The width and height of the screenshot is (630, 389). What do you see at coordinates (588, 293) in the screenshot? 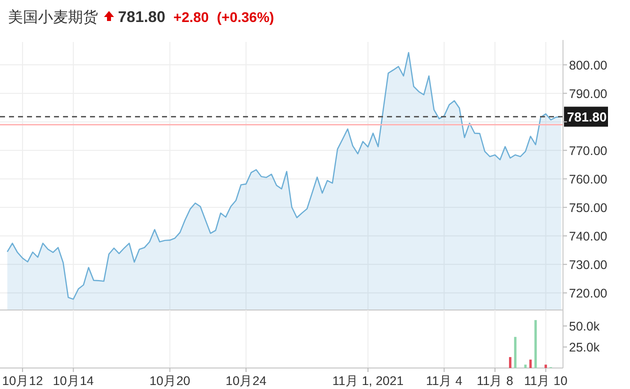
I see `y-tick-label: 720.00` at bounding box center [588, 293].